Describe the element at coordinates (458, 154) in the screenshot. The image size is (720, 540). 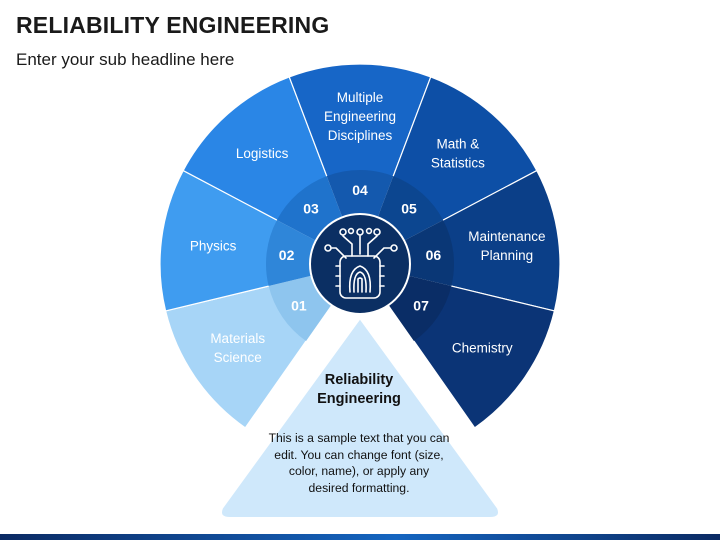
I see `segment-label-05: Math & Statistics` at that location.